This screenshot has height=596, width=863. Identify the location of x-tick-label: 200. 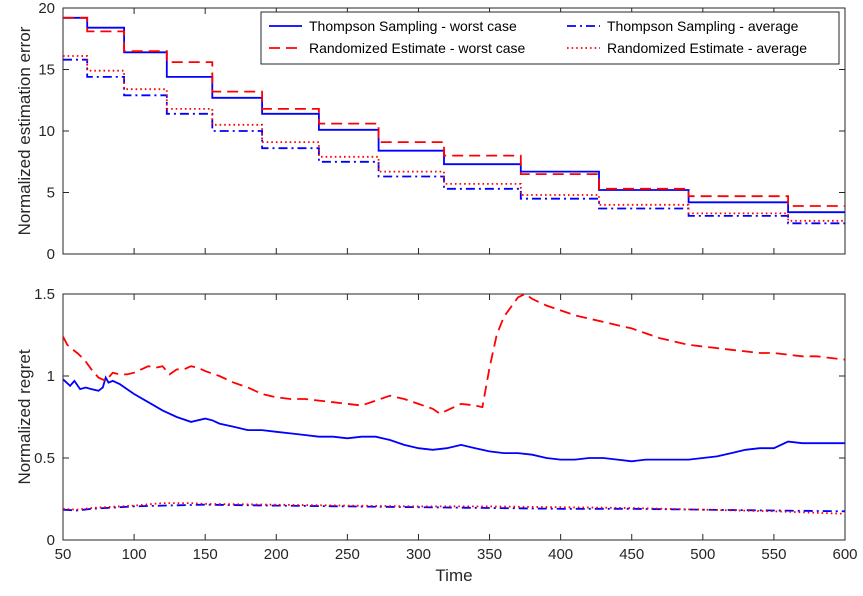
(276, 554).